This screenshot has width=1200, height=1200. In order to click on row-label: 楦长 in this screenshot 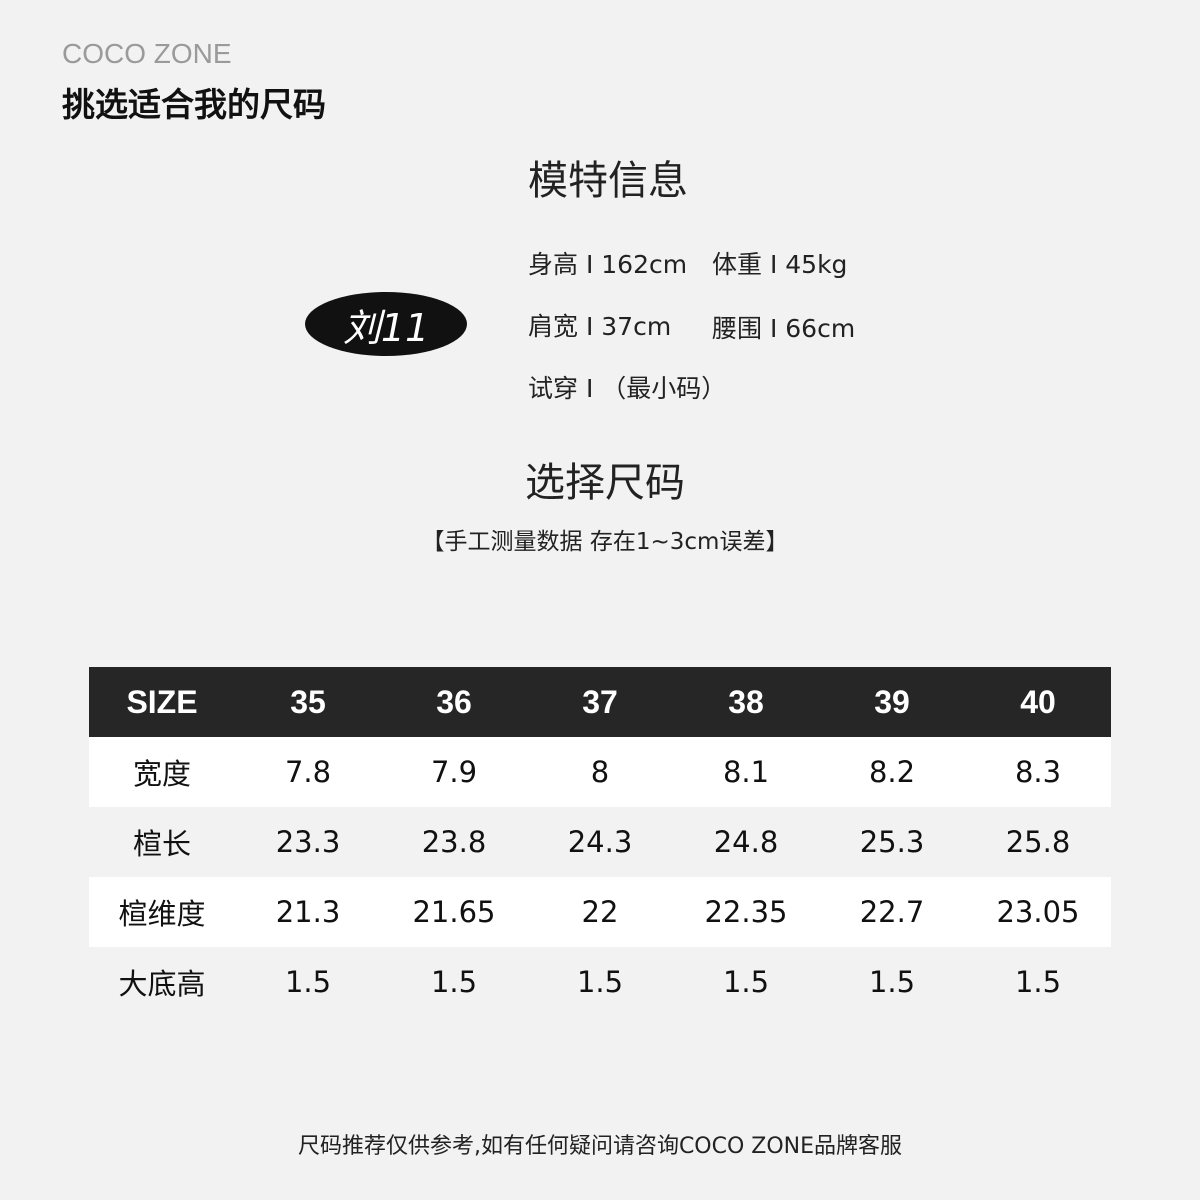, I will do `click(162, 842)`.